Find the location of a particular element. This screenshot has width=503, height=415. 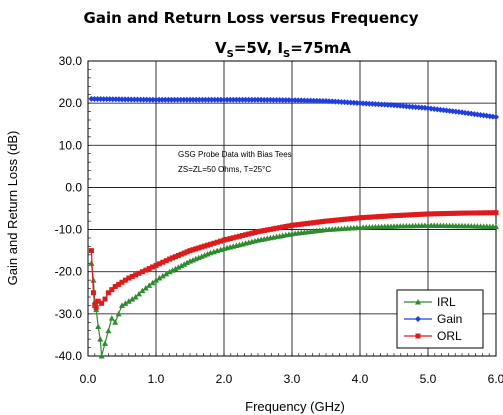

y-tick-label: 20.0 is located at coordinates (71, 103).